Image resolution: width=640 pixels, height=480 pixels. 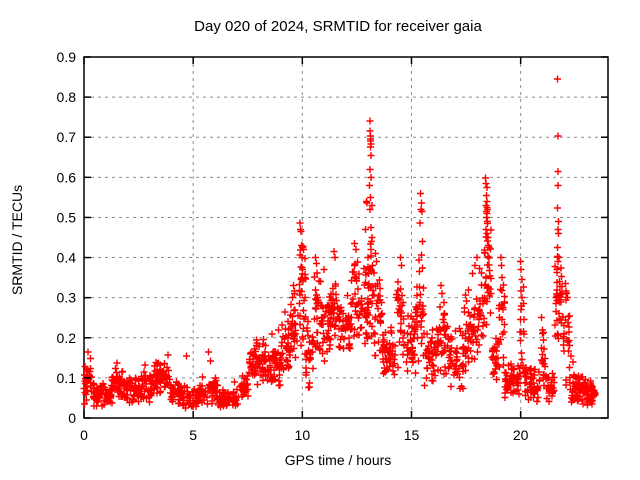 What do you see at coordinates (67, 298) in the screenshot?
I see `y-tick-label: 0.3` at bounding box center [67, 298].